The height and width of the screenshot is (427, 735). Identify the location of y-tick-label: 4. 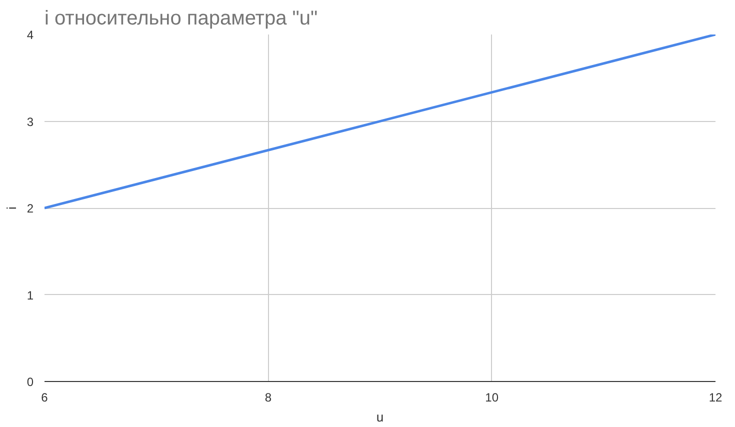
(30, 35).